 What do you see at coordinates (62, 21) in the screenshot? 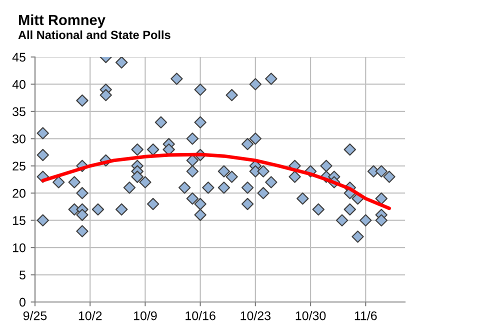
I see `chart-title: Mitt Romney` at bounding box center [62, 21].